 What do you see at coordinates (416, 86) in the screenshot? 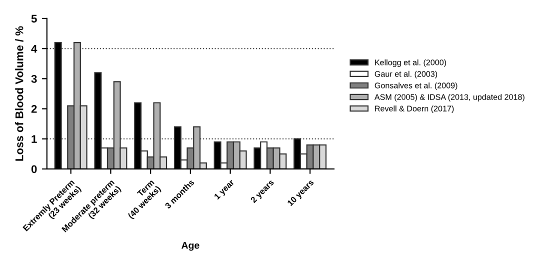
I see `legend-label: Gonsalves et al. (2009)` at bounding box center [416, 86].